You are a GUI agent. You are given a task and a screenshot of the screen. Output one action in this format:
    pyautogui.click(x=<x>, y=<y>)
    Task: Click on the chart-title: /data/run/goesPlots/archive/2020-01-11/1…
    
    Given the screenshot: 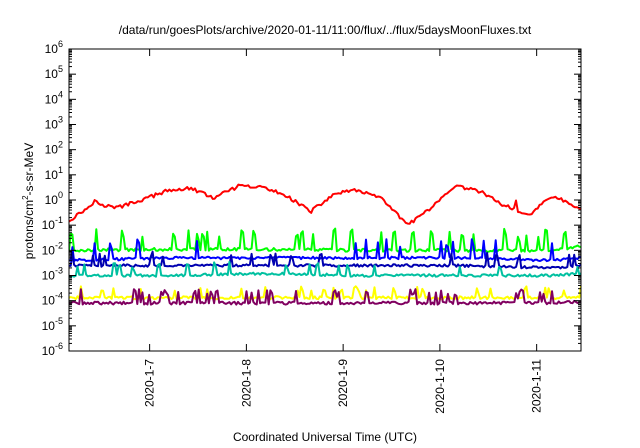 What is the action you would take?
    pyautogui.click(x=325, y=30)
    